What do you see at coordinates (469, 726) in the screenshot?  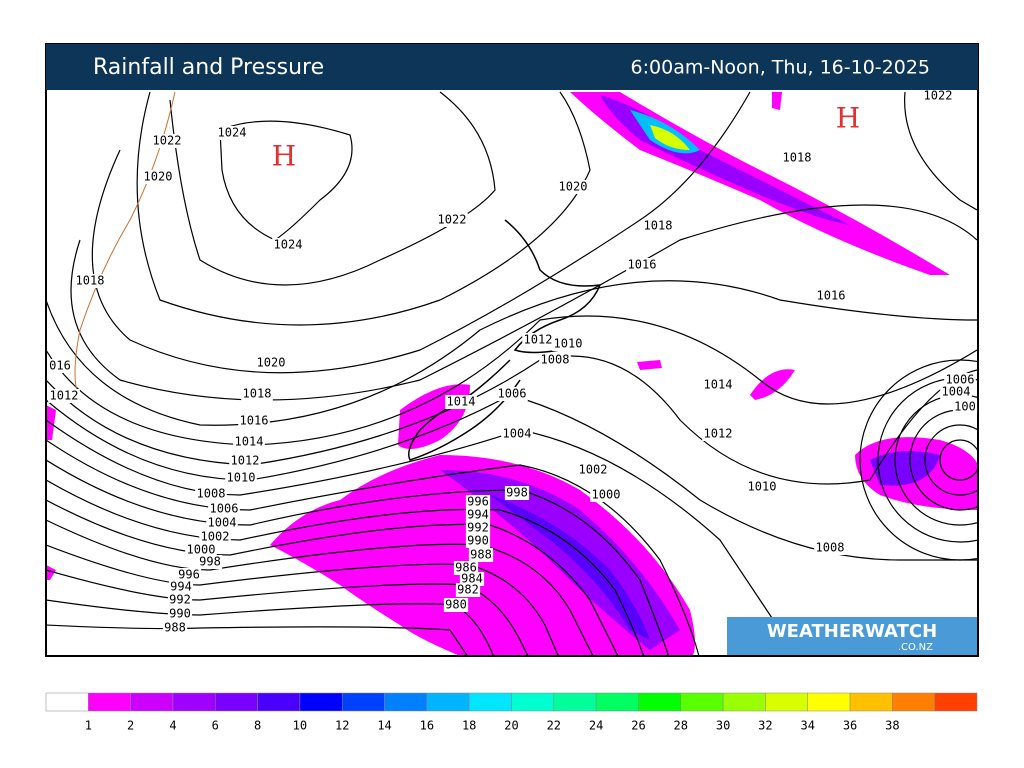 I see `legend-label: 18` at bounding box center [469, 726].